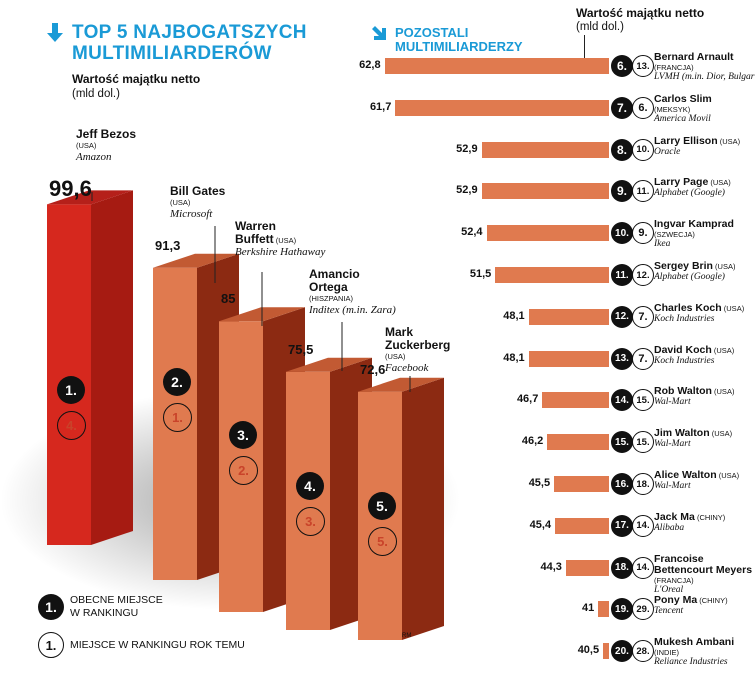 This screenshot has width=755, height=694. What do you see at coordinates (622, 316) in the screenshot?
I see `row-rank-7: 12.` at bounding box center [622, 316].